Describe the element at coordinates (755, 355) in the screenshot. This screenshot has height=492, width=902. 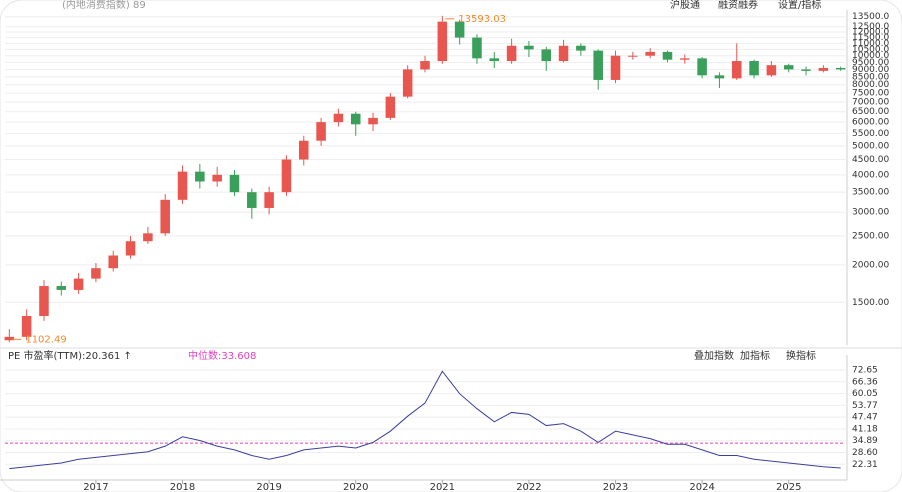
I see `button: 加指标` at that location.